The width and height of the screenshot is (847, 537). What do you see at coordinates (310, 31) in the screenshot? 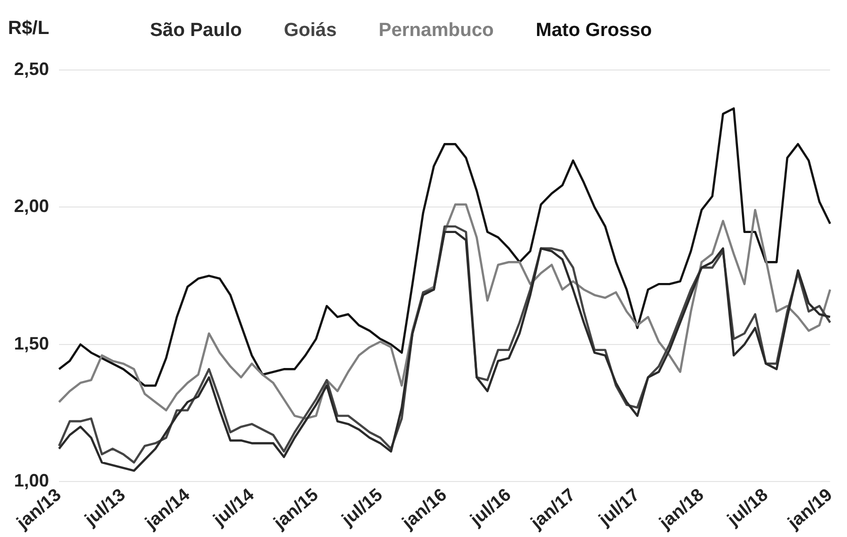
I see `text: Goiás` at bounding box center [310, 31].